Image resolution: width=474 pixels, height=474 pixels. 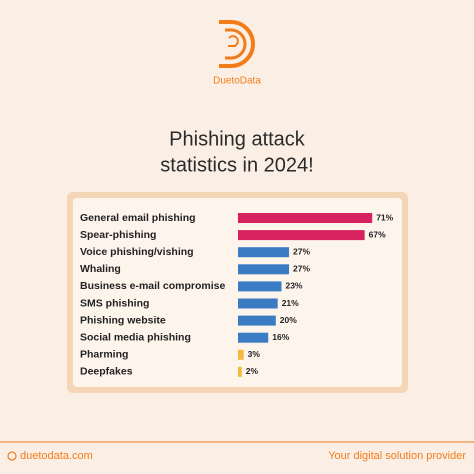 What do you see at coordinates (237, 139) in the screenshot?
I see `chart-title: Phishing attack` at bounding box center [237, 139].